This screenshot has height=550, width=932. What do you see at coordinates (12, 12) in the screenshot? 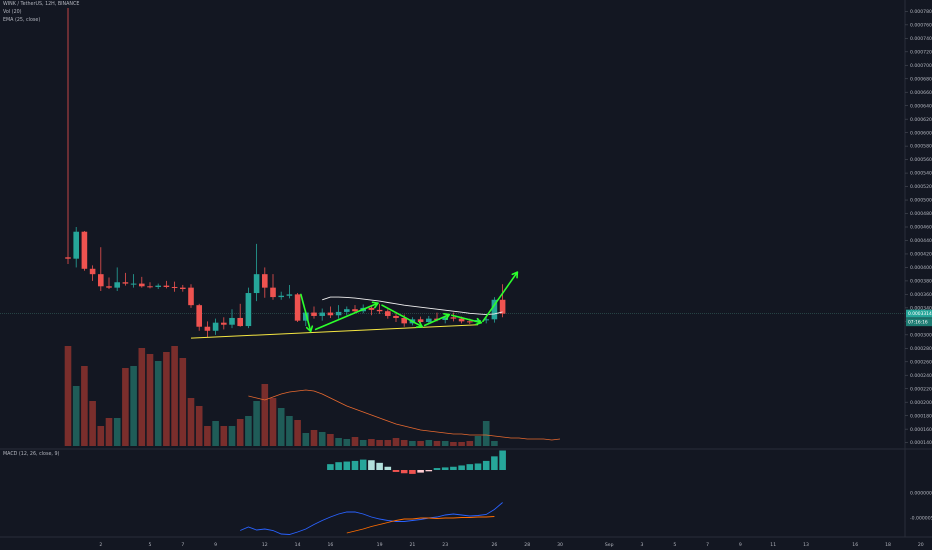
I see `vol-legend: Vol (20)` at bounding box center [12, 12].